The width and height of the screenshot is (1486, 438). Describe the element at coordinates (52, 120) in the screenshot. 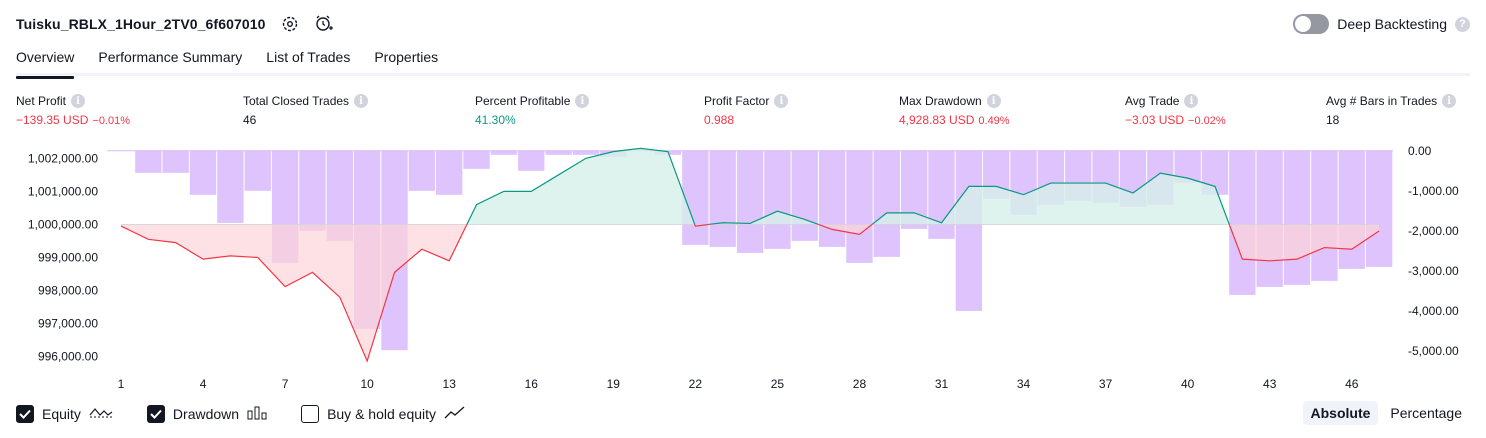

I see `metric-value-text: −139.35 USD` at that location.